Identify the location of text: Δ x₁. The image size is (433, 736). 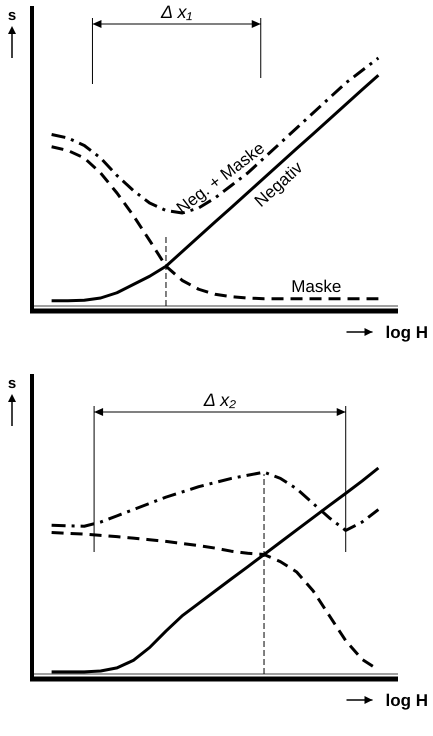
(176, 12).